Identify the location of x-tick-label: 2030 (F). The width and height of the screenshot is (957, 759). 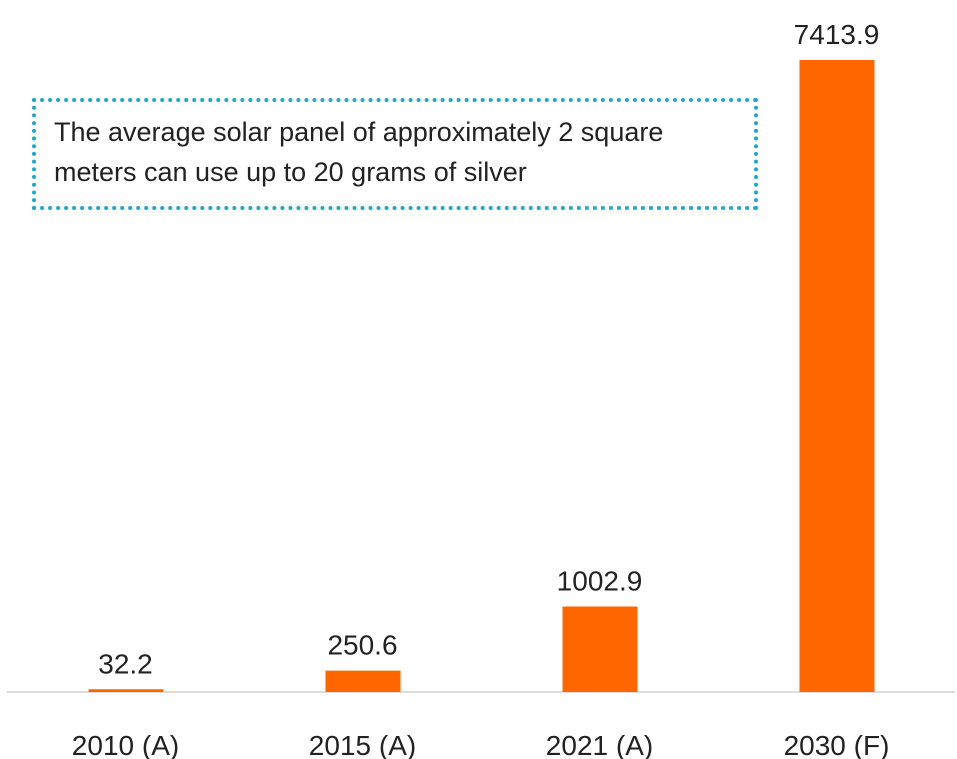
(837, 744).